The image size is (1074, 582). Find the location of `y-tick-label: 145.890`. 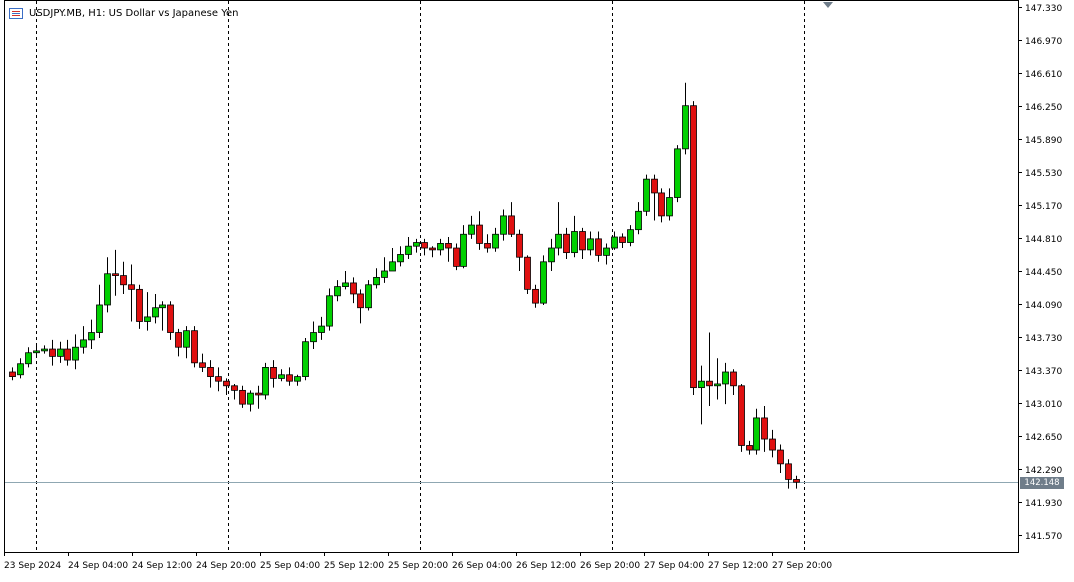

y-tick-label: 145.890 is located at coordinates (1043, 141).